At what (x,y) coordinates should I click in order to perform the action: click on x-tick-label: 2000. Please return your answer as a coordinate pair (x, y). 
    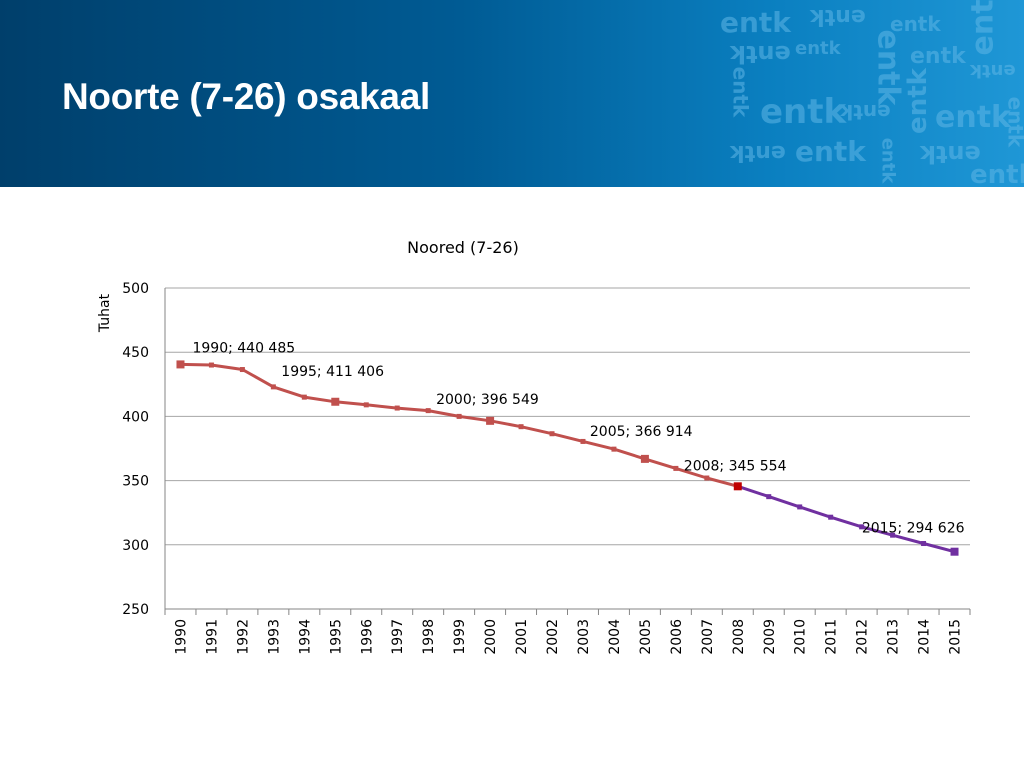
    Looking at the image, I should click on (491, 637).